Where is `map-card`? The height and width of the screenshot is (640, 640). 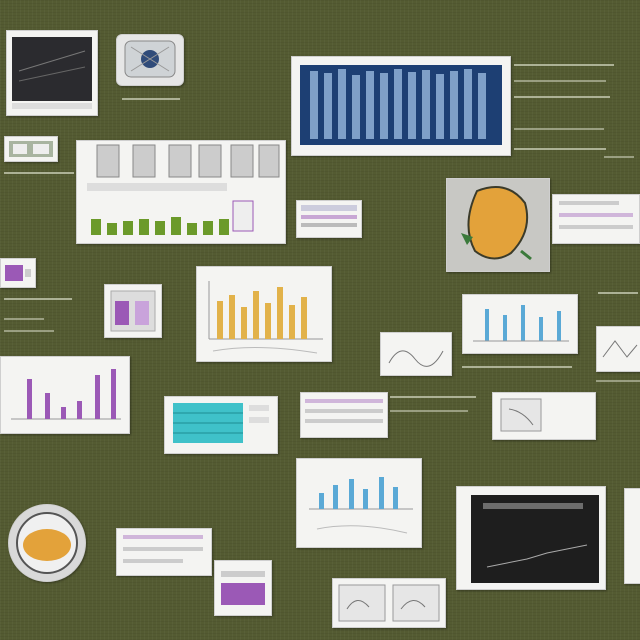 map-card is located at coordinates (498, 225).